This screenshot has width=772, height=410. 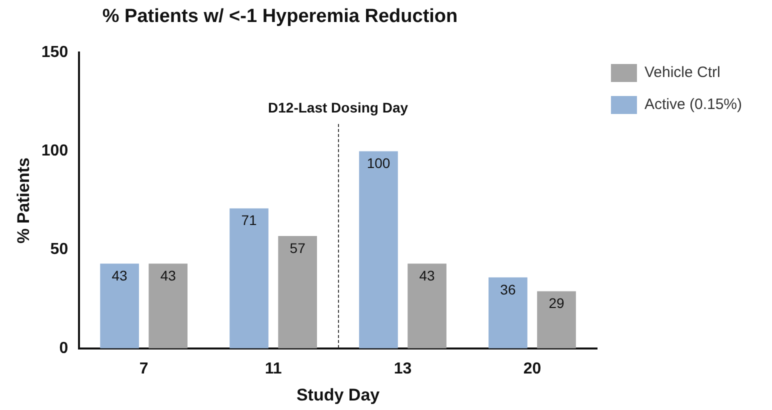 What do you see at coordinates (682, 73) in the screenshot?
I see `legend-label: Vehicle Ctrl` at bounding box center [682, 73].